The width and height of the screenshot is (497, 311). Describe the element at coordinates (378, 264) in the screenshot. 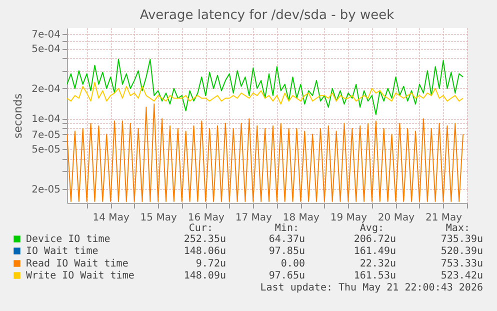

I see `text: 22.32u` at that location.